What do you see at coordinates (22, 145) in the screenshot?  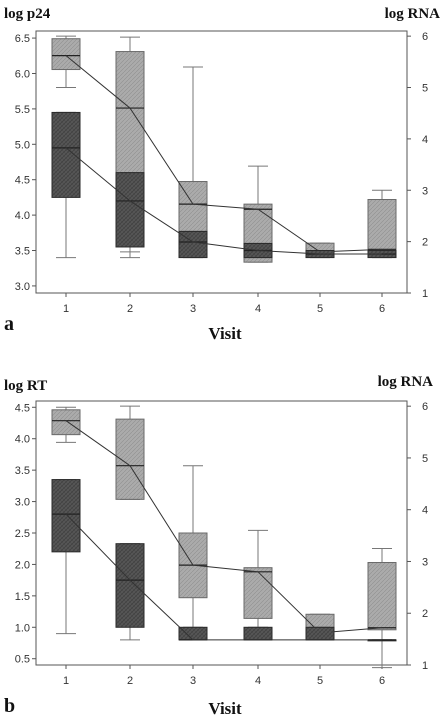 I see `left-tick-label: 5.0` at bounding box center [22, 145].